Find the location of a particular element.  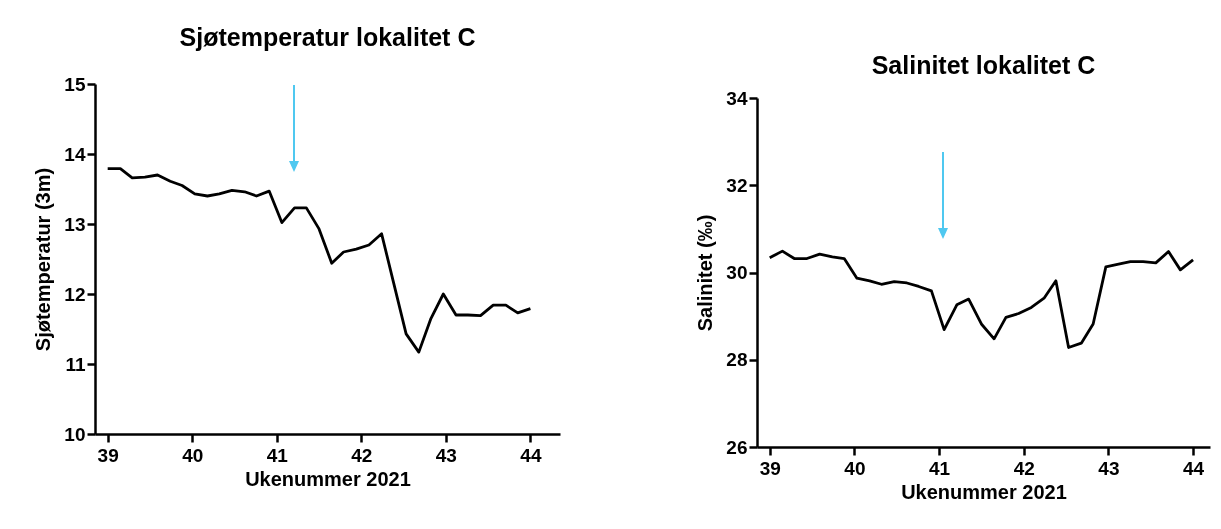

chart-title: Sjøtemperatur lokalitet C is located at coordinates (327, 37).